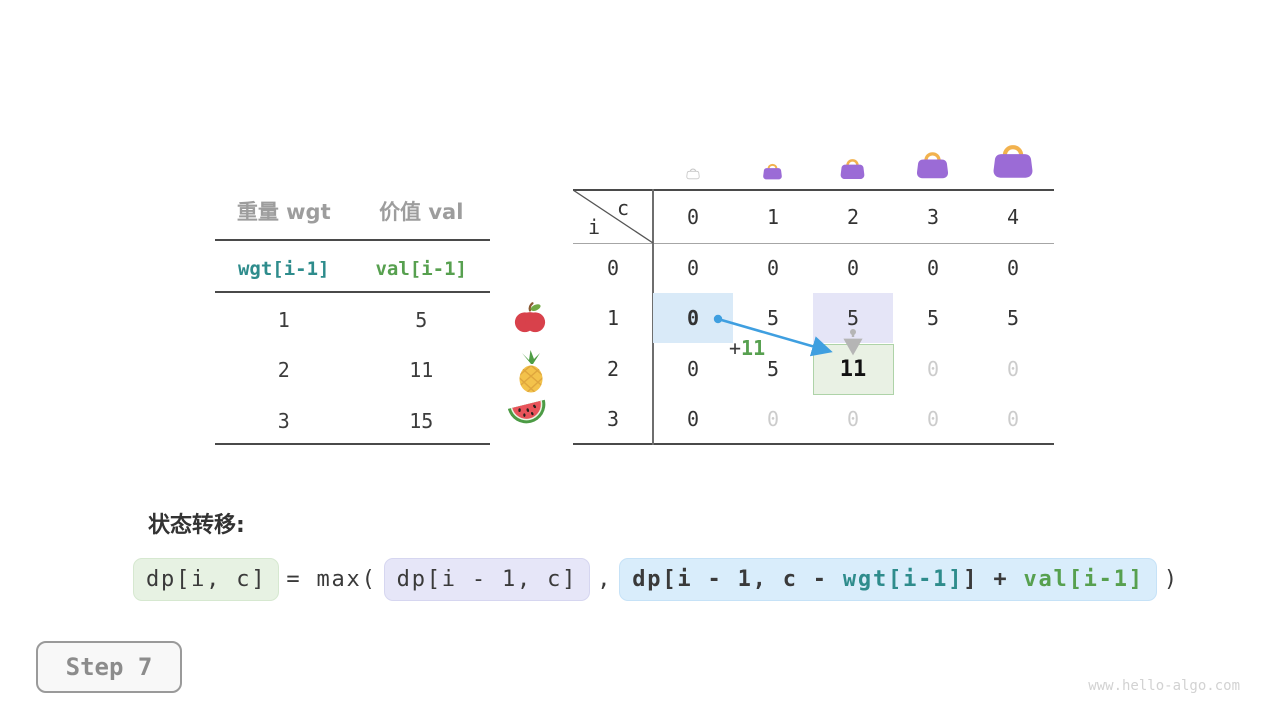 Image resolution: width=1280 pixels, height=720 pixels. What do you see at coordinates (421, 212) in the screenshot?
I see `items-table-header-val: 价值 val` at bounding box center [421, 212].